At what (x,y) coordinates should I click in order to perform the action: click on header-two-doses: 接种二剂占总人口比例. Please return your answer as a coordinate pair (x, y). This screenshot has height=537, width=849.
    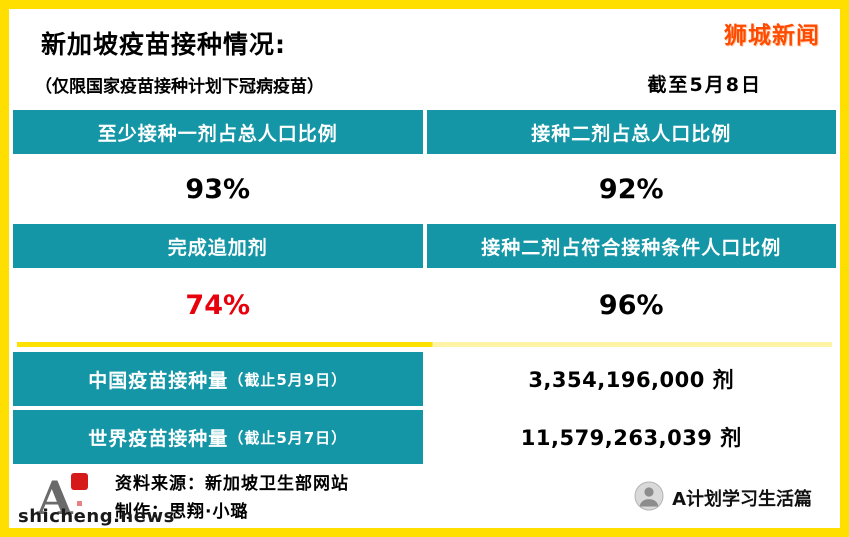
    Looking at the image, I should click on (631, 132).